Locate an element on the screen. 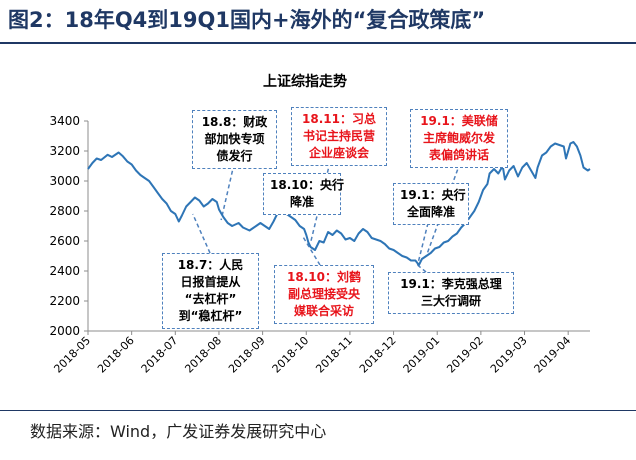  y-tick-label: 2400 is located at coordinates (64, 271).